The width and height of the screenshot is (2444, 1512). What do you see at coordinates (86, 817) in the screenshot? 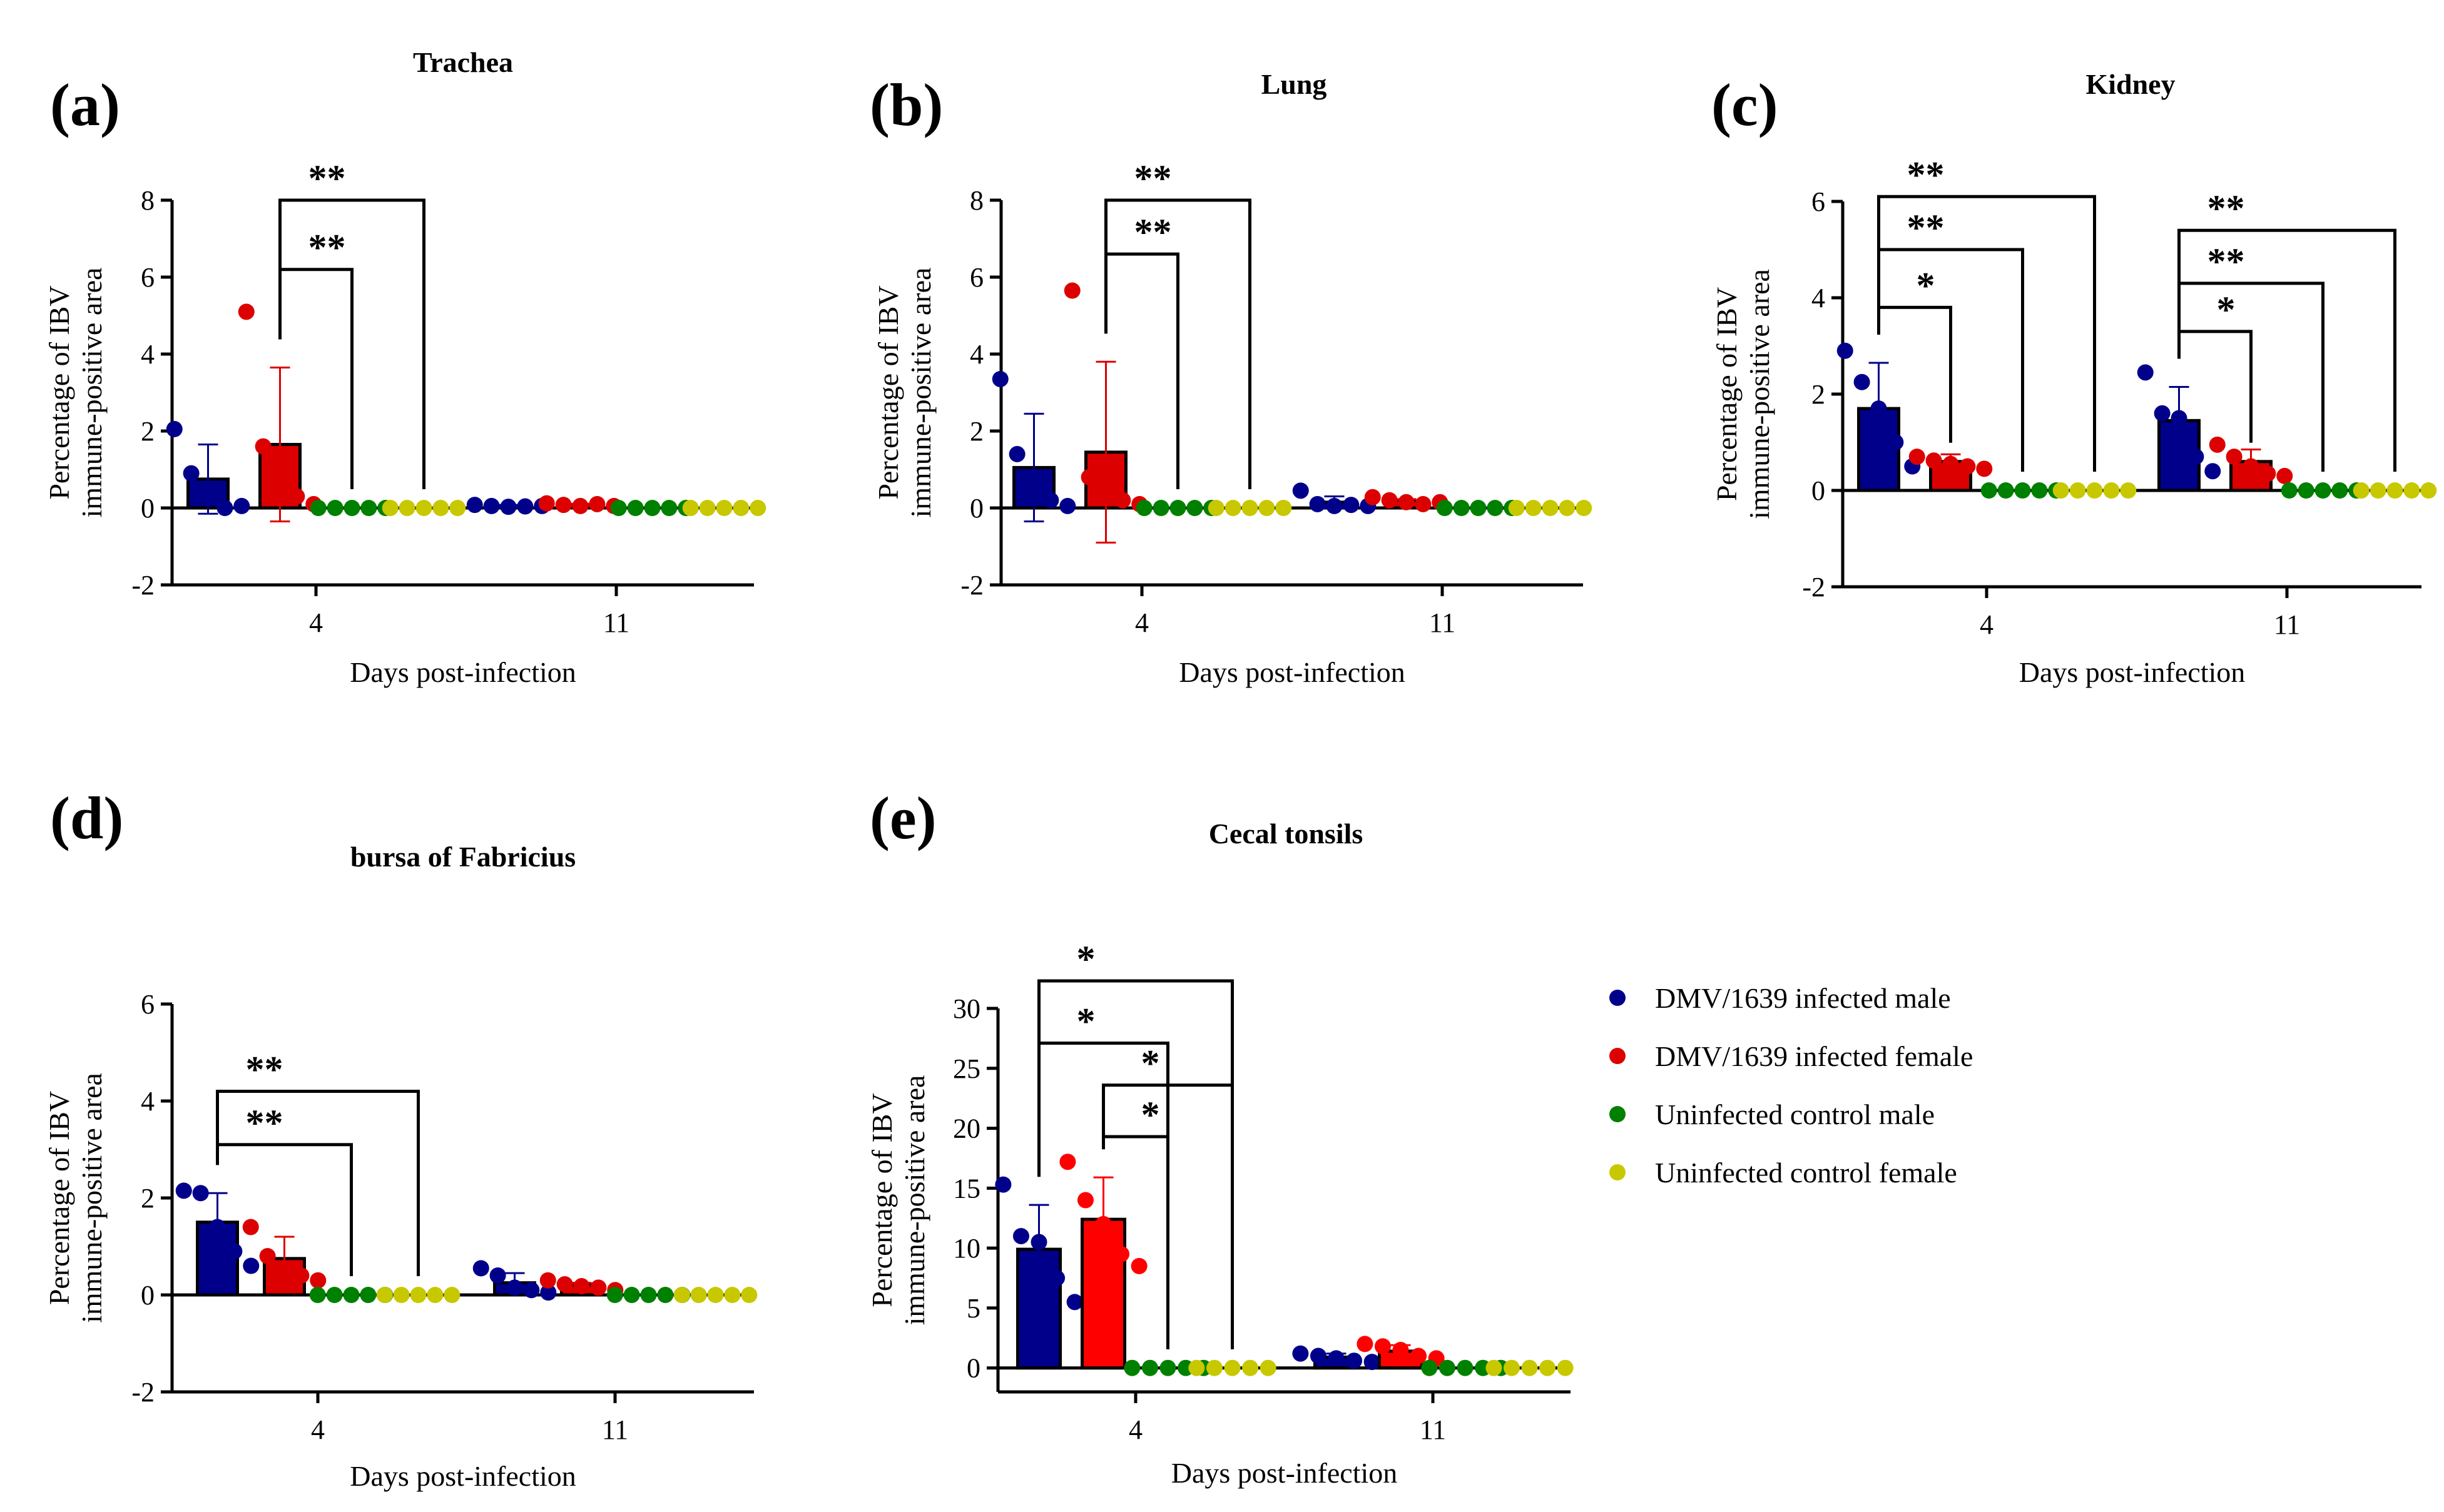
I see `panel-letter: (d)` at bounding box center [86, 817].